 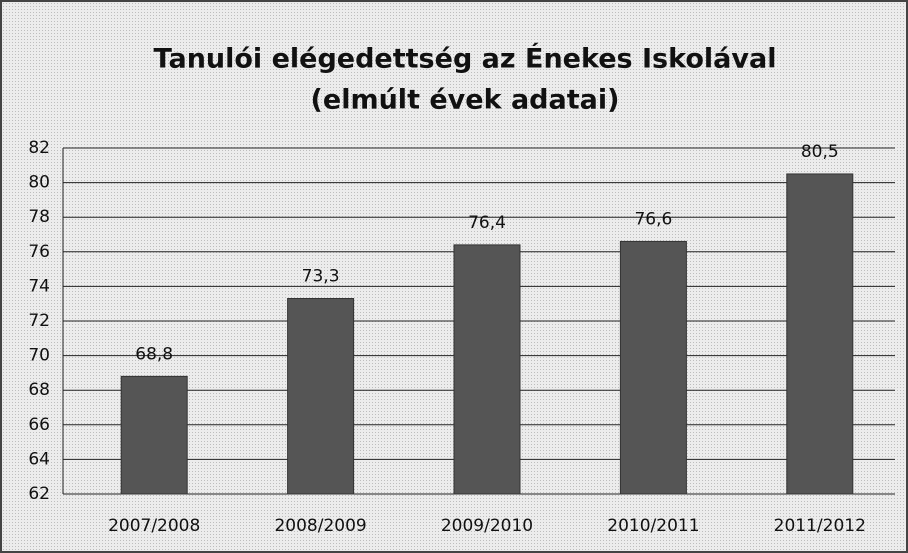 What do you see at coordinates (653, 219) in the screenshot?
I see `value-label: 76,6` at bounding box center [653, 219].